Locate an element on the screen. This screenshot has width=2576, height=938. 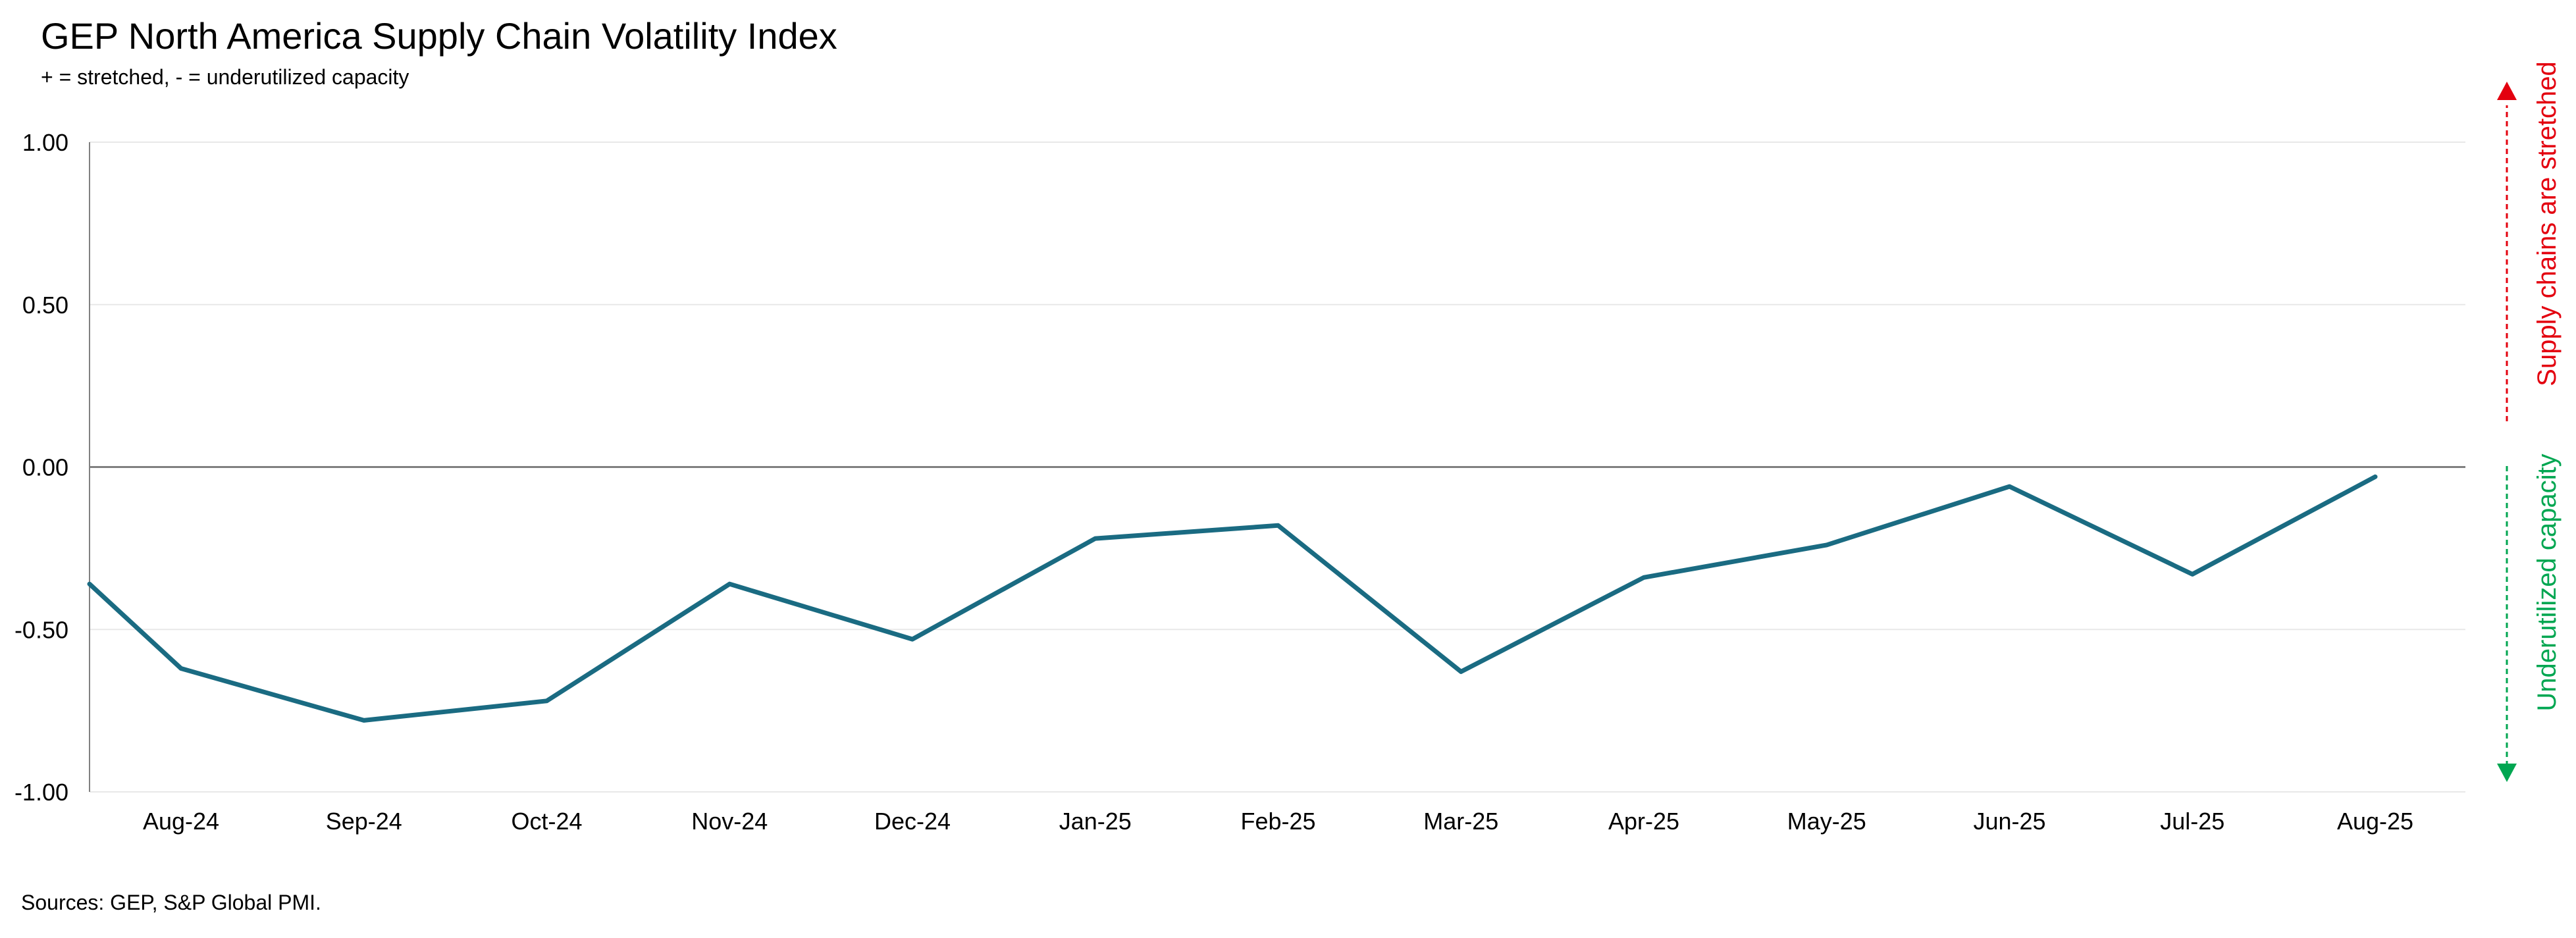
x-tick-label: Feb-25 is located at coordinates (1277, 821).